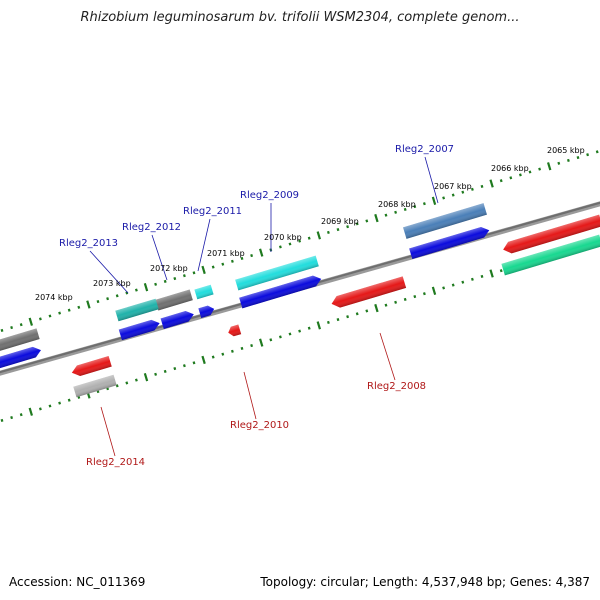 The height and width of the screenshot is (600, 600). What do you see at coordinates (91, 366) in the screenshot?
I see `gene-feature-red-2014` at bounding box center [91, 366].